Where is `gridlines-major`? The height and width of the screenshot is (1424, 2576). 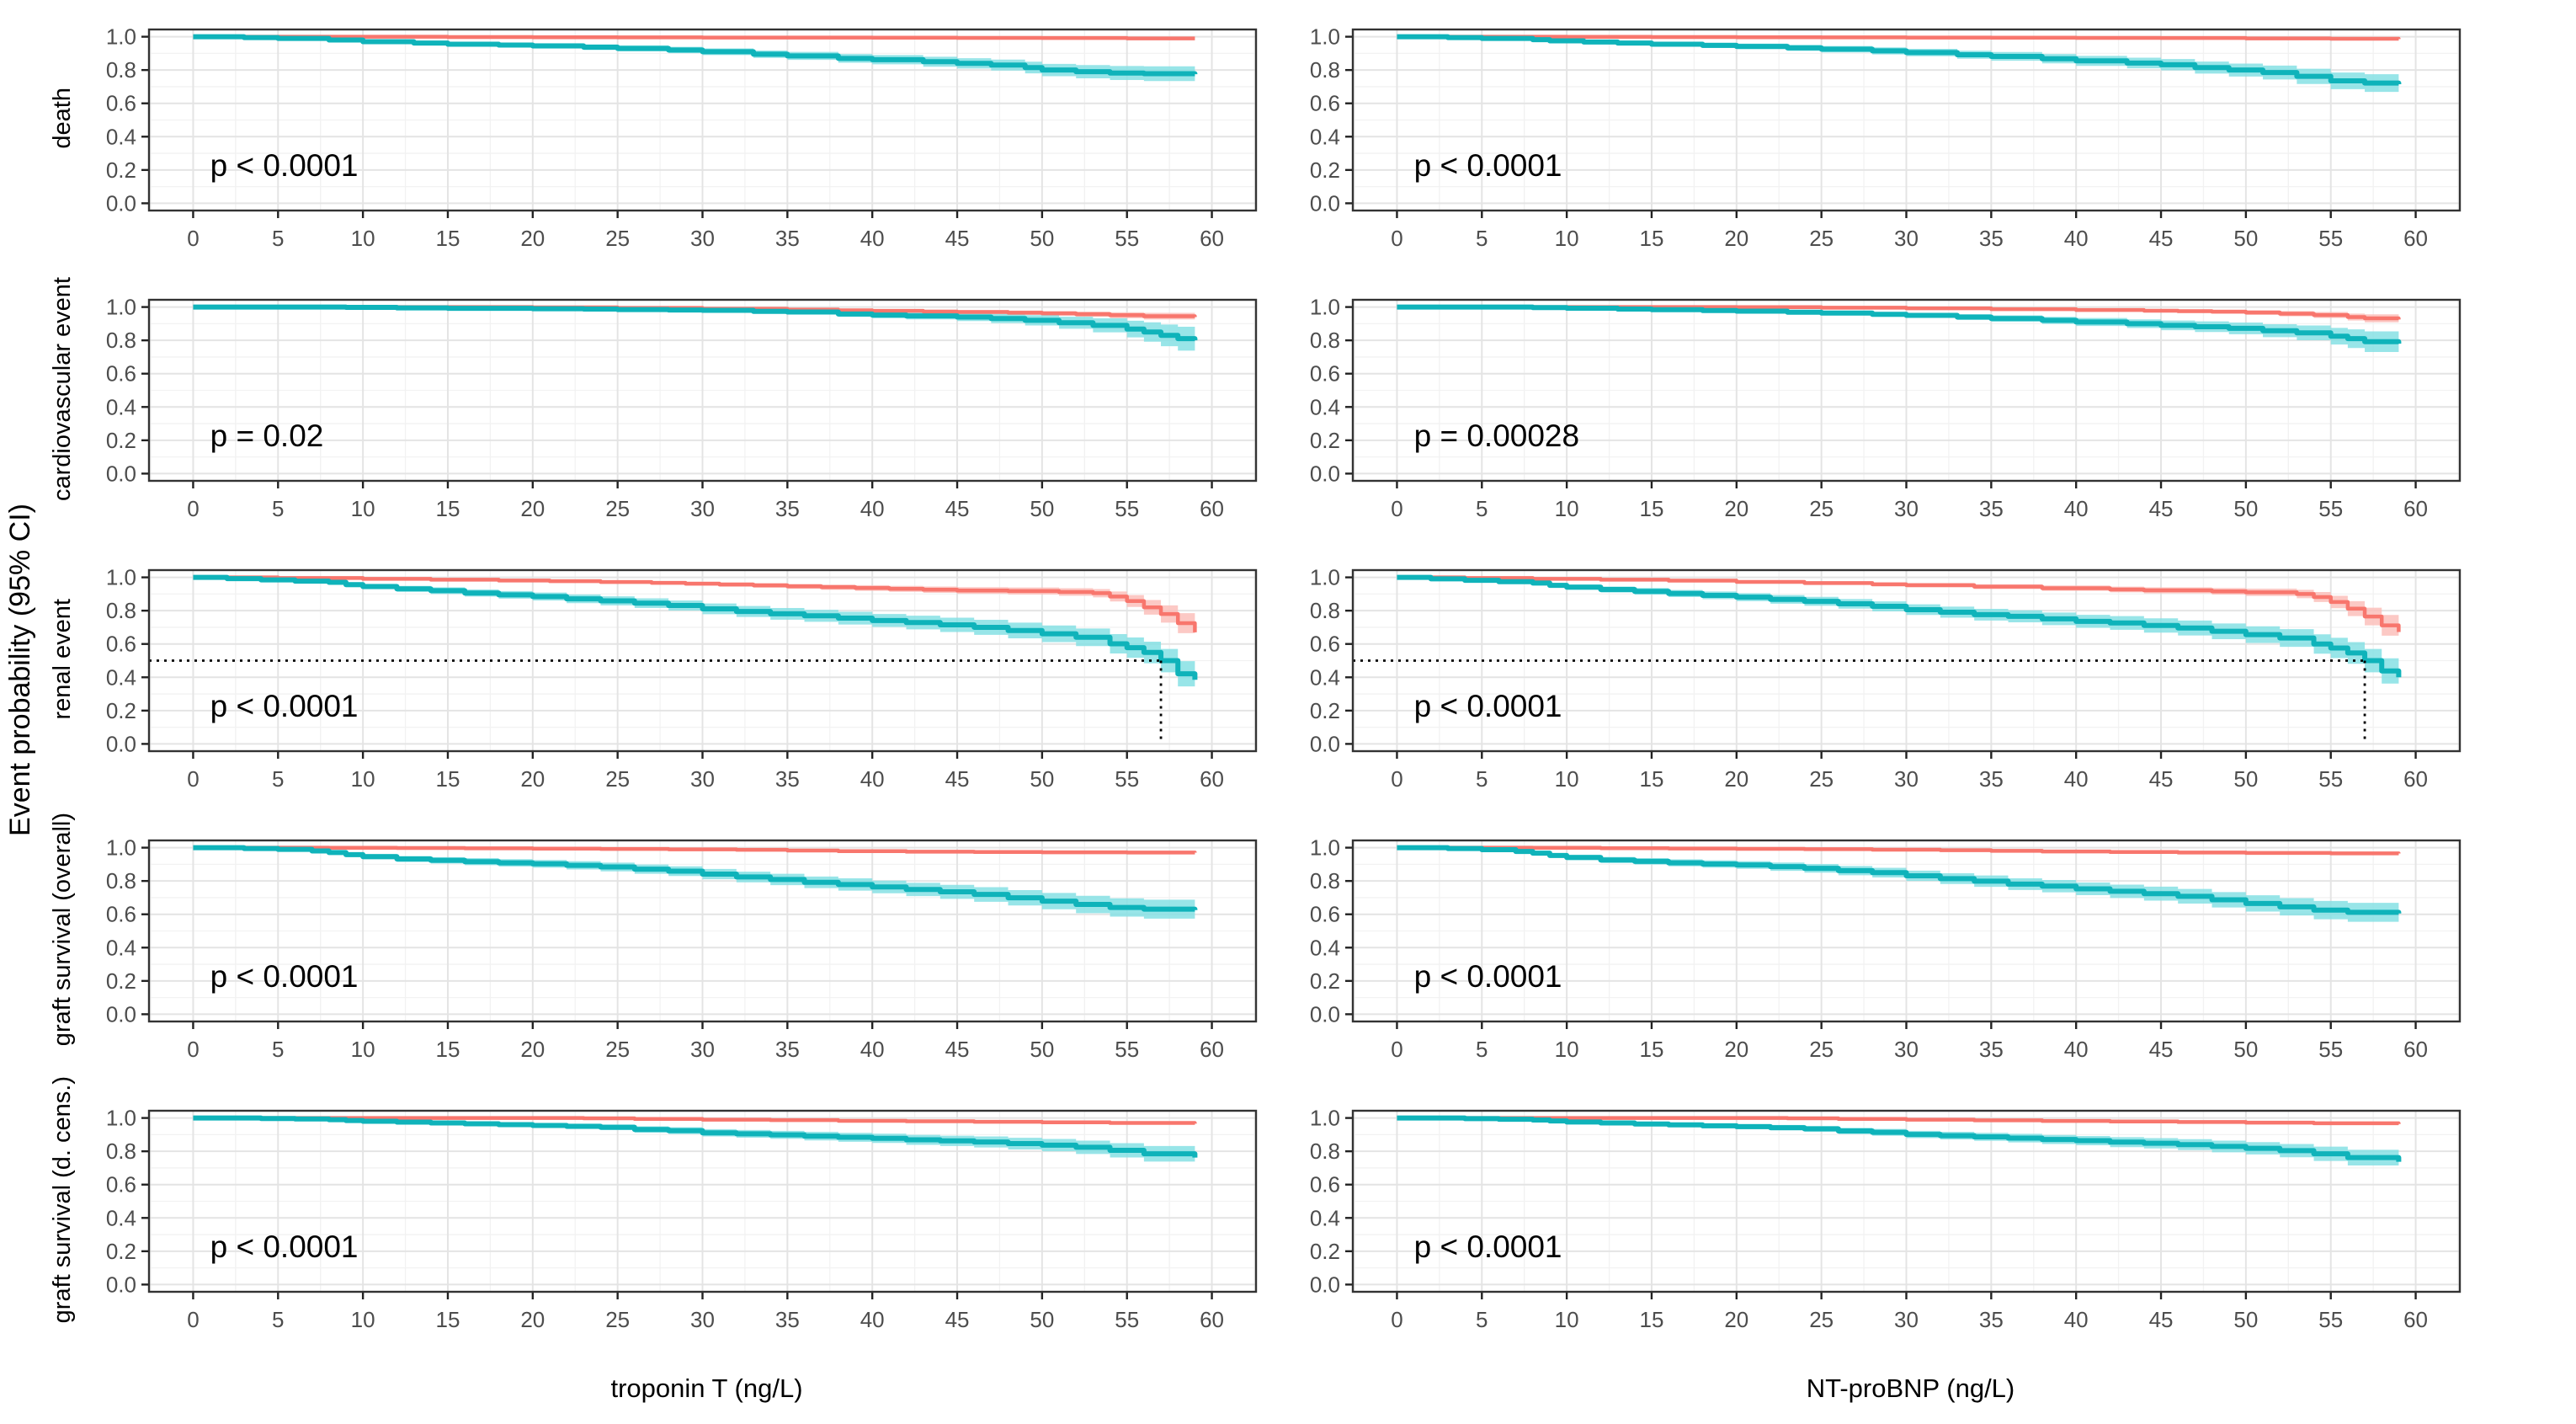 gridlines-major is located at coordinates (703, 120).